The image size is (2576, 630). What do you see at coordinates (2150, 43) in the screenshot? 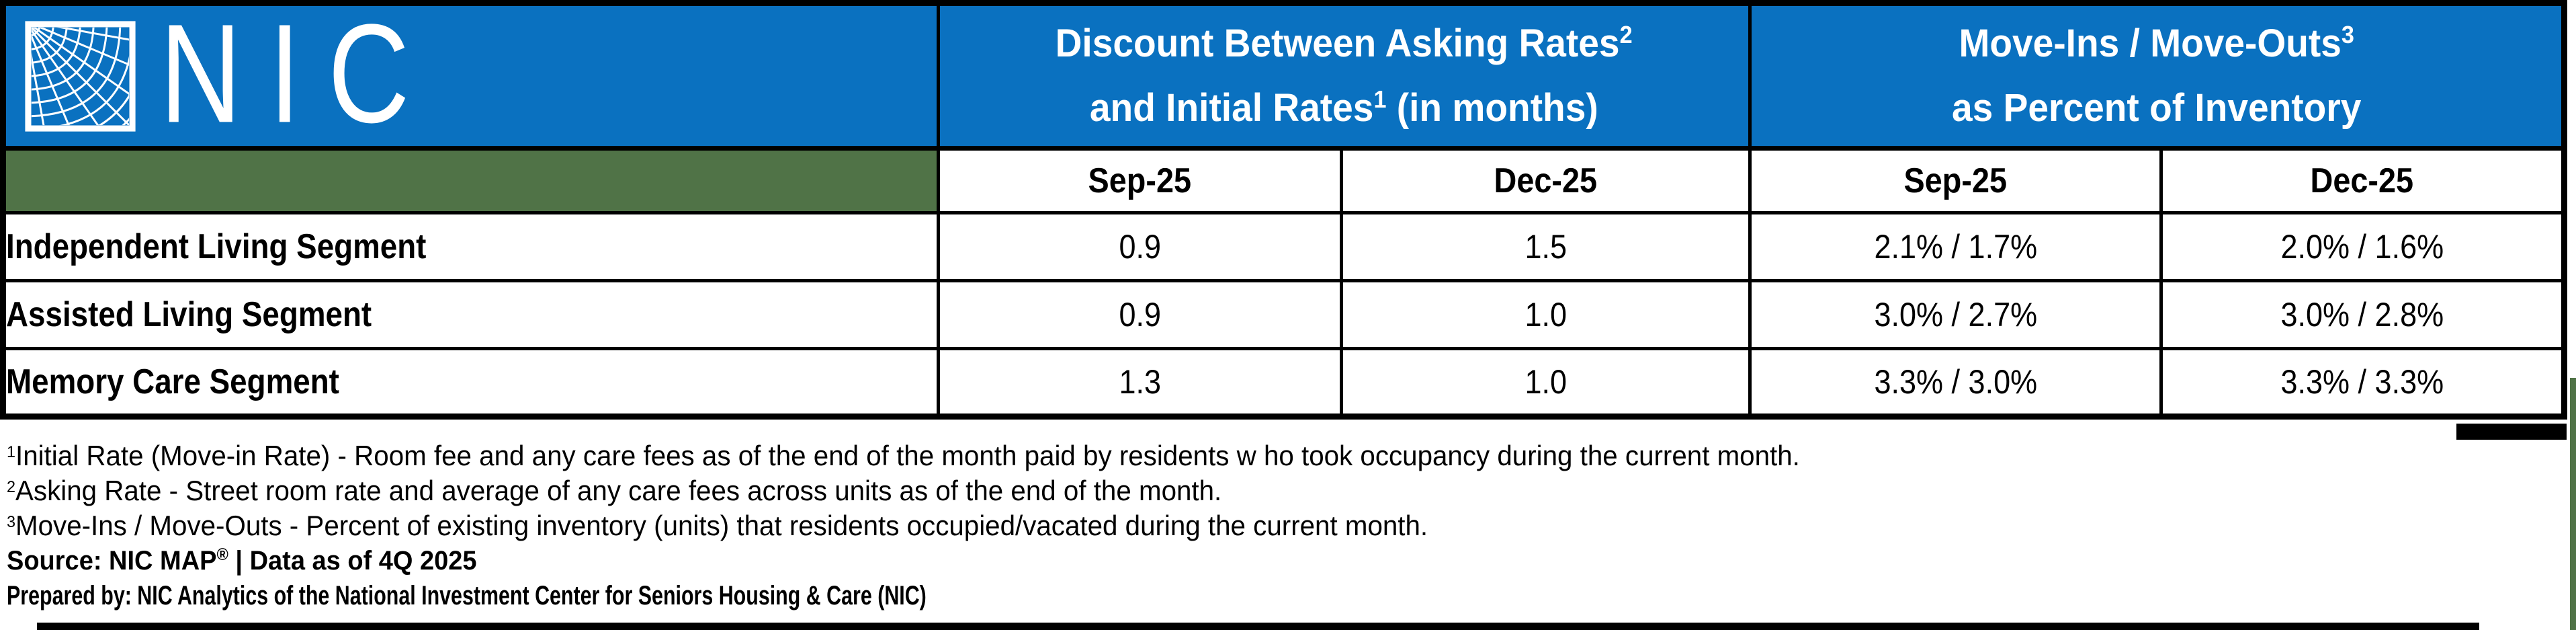
I see `group2-line1: Move-Ins / Move-Outs` at bounding box center [2150, 43].